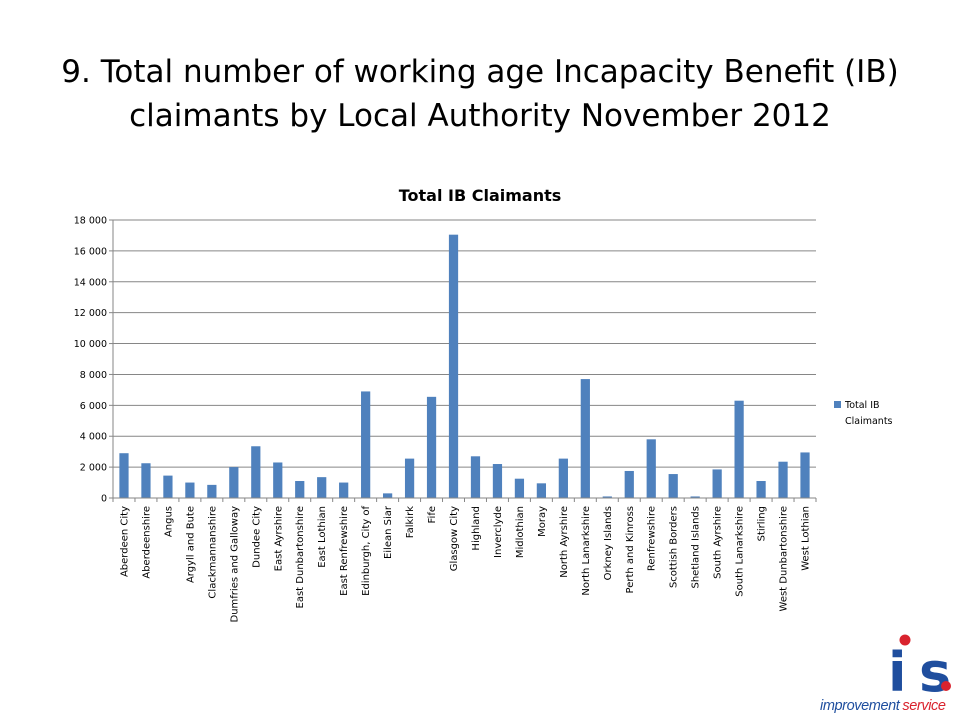 The width and height of the screenshot is (960, 724). I want to click on x-tick-label: Orkney Islands, so click(608, 543).